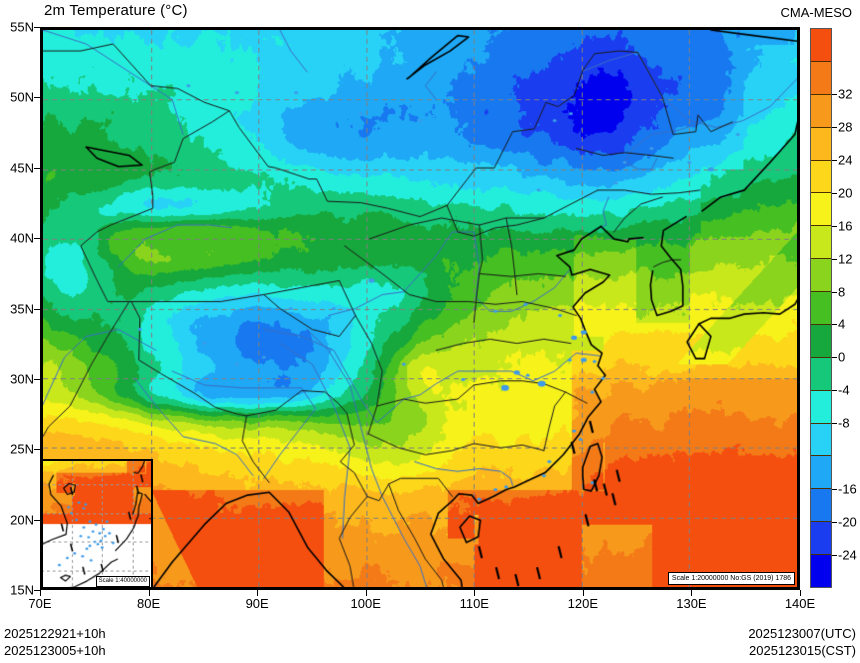 This screenshot has width=860, height=663. Describe the element at coordinates (22, 590) in the screenshot. I see `y-tick-label: 15N` at that location.